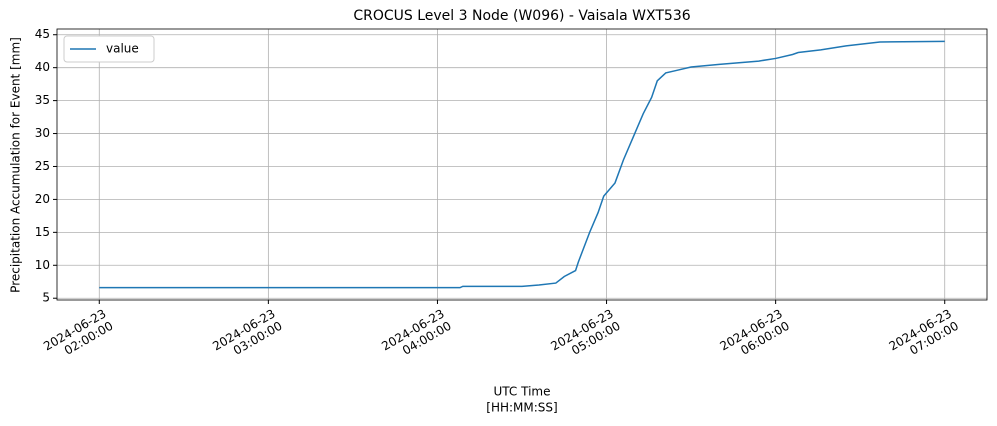 This screenshot has width=997, height=426. I want to click on y-tick-label: 40, so click(42, 67).